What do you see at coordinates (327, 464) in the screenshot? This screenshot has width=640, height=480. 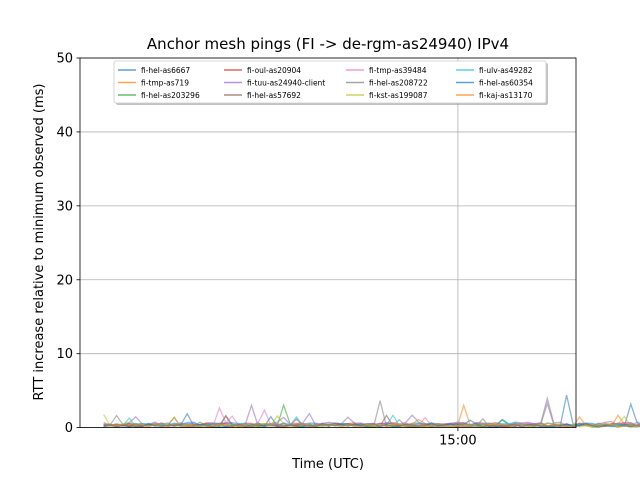 I see `x-axis-label: Time (UTC)` at bounding box center [327, 464].